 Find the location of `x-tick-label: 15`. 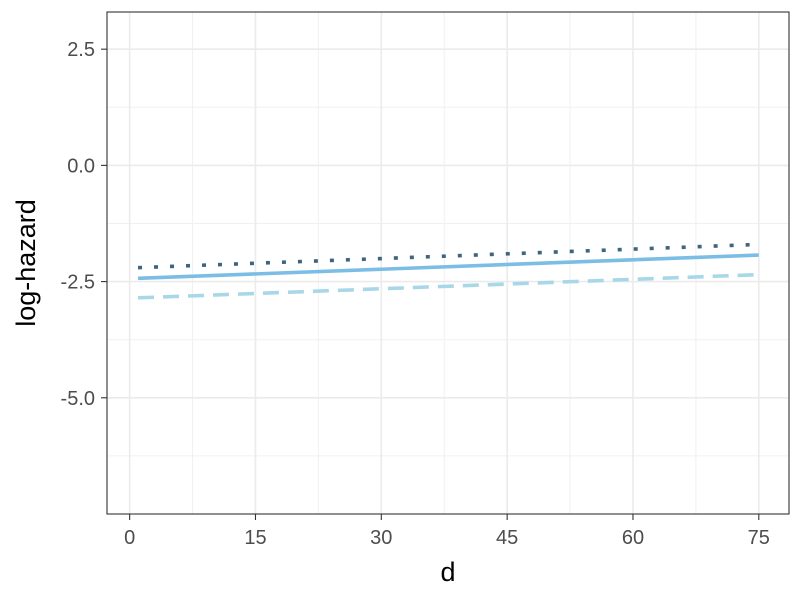

x-tick-label: 15 is located at coordinates (255, 538).